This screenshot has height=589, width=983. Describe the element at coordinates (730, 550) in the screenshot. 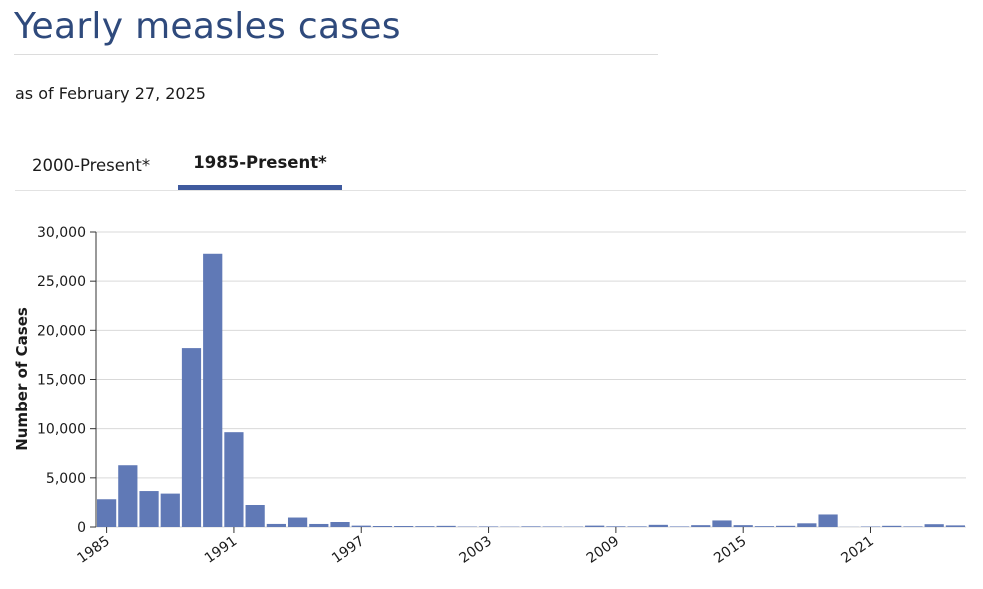

I see `x-tick-label: 2015` at that location.